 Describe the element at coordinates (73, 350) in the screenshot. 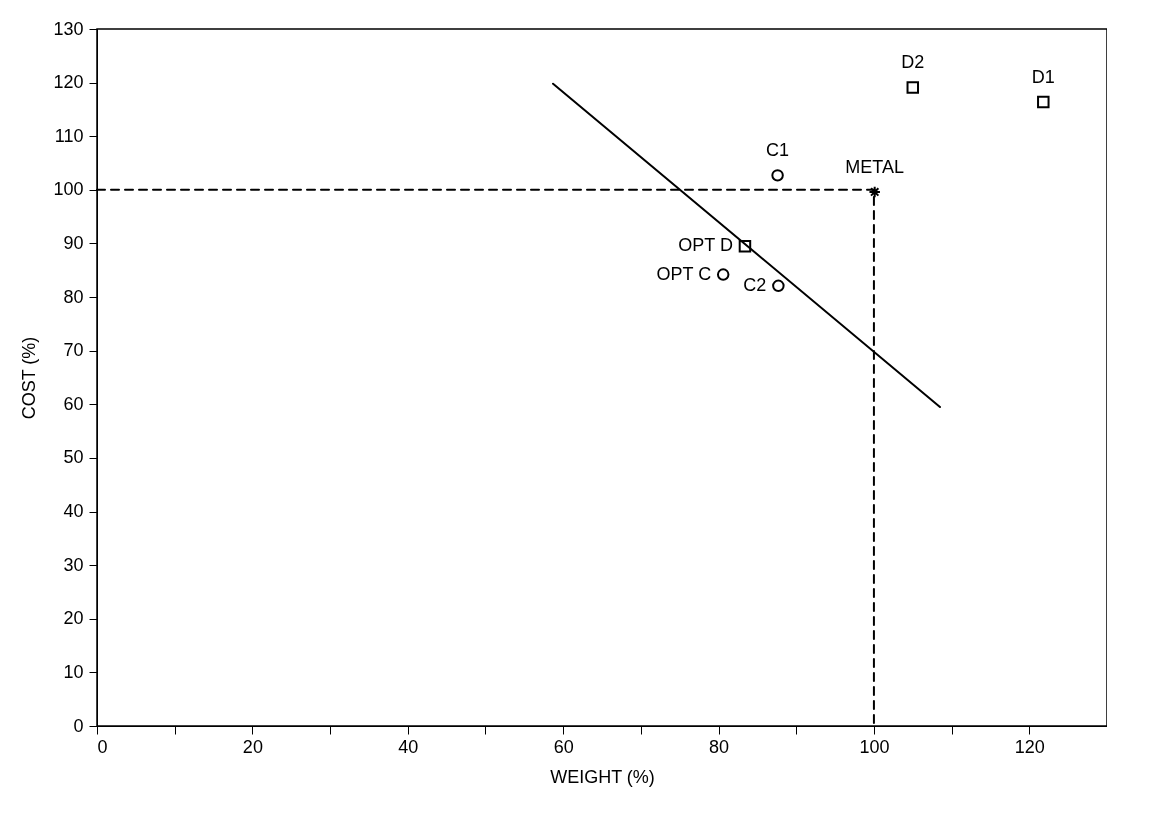

I see `y-tick-label: 70` at that location.